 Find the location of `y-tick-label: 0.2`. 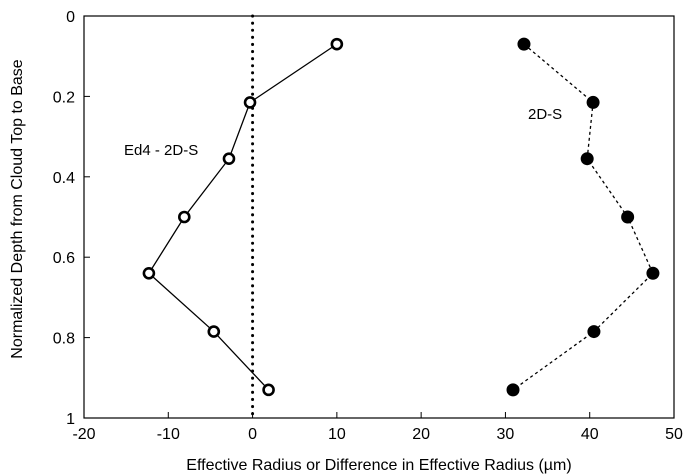

y-tick-label: 0.2 is located at coordinates (64, 97).